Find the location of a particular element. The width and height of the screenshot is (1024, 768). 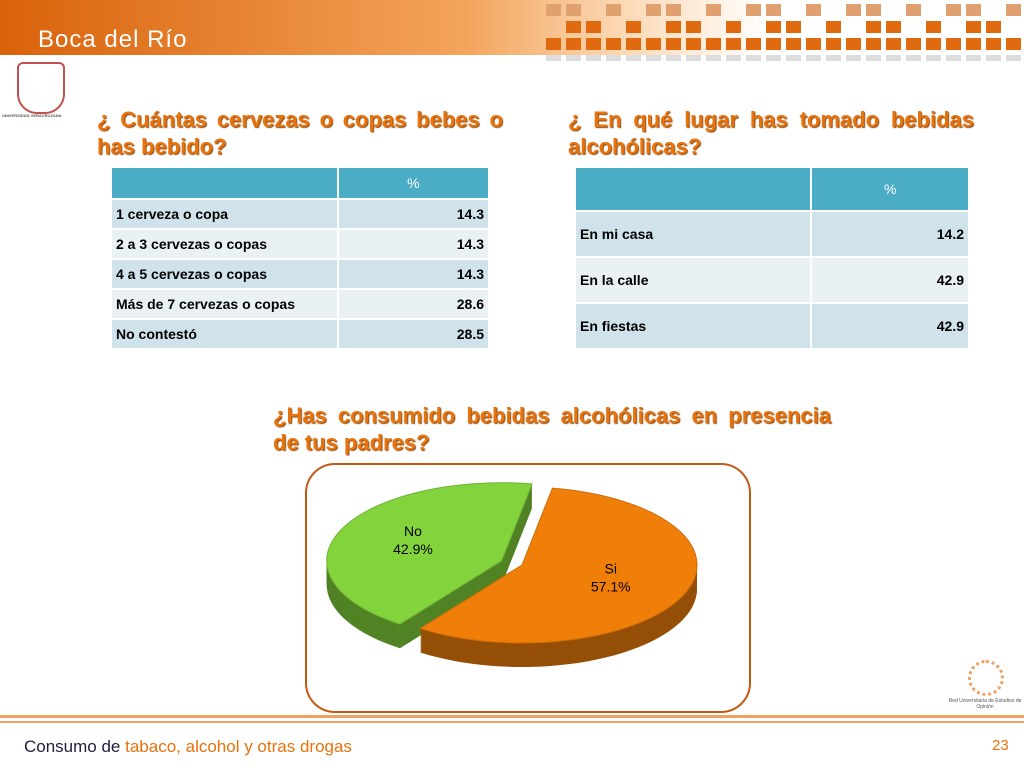

slice-label: Si is located at coordinates (611, 569).